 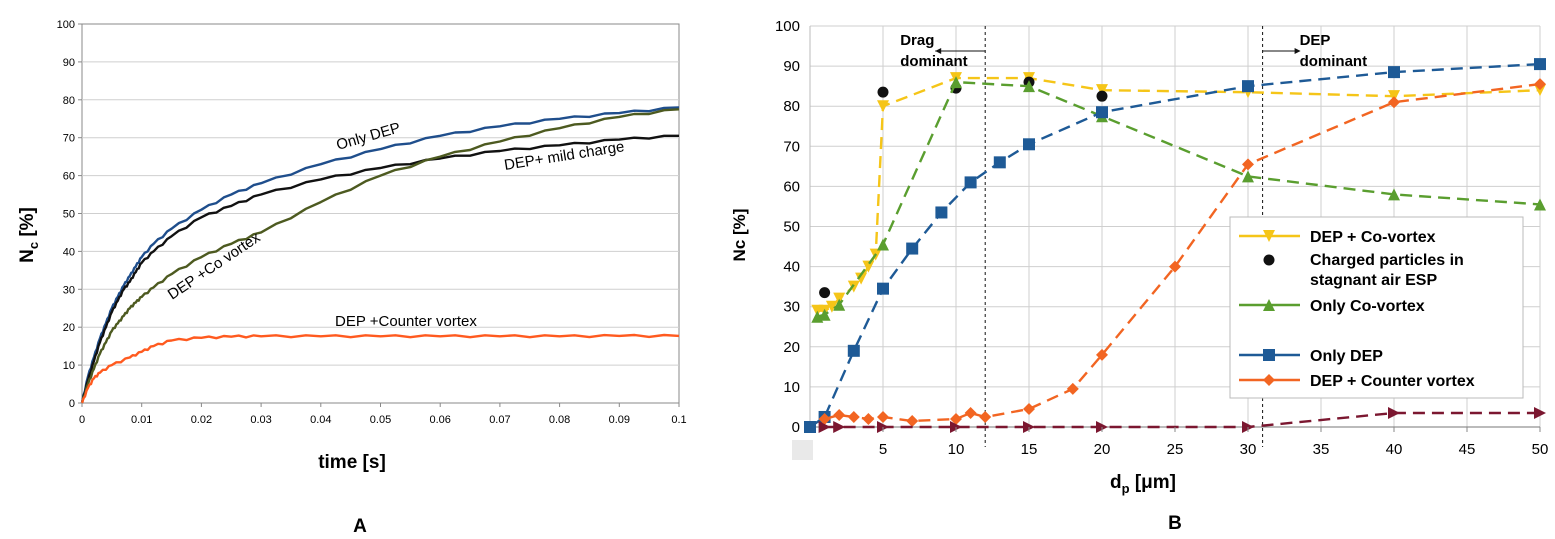 I want to click on chart-a-x-tick-label: 0.05, so click(x=380, y=420).